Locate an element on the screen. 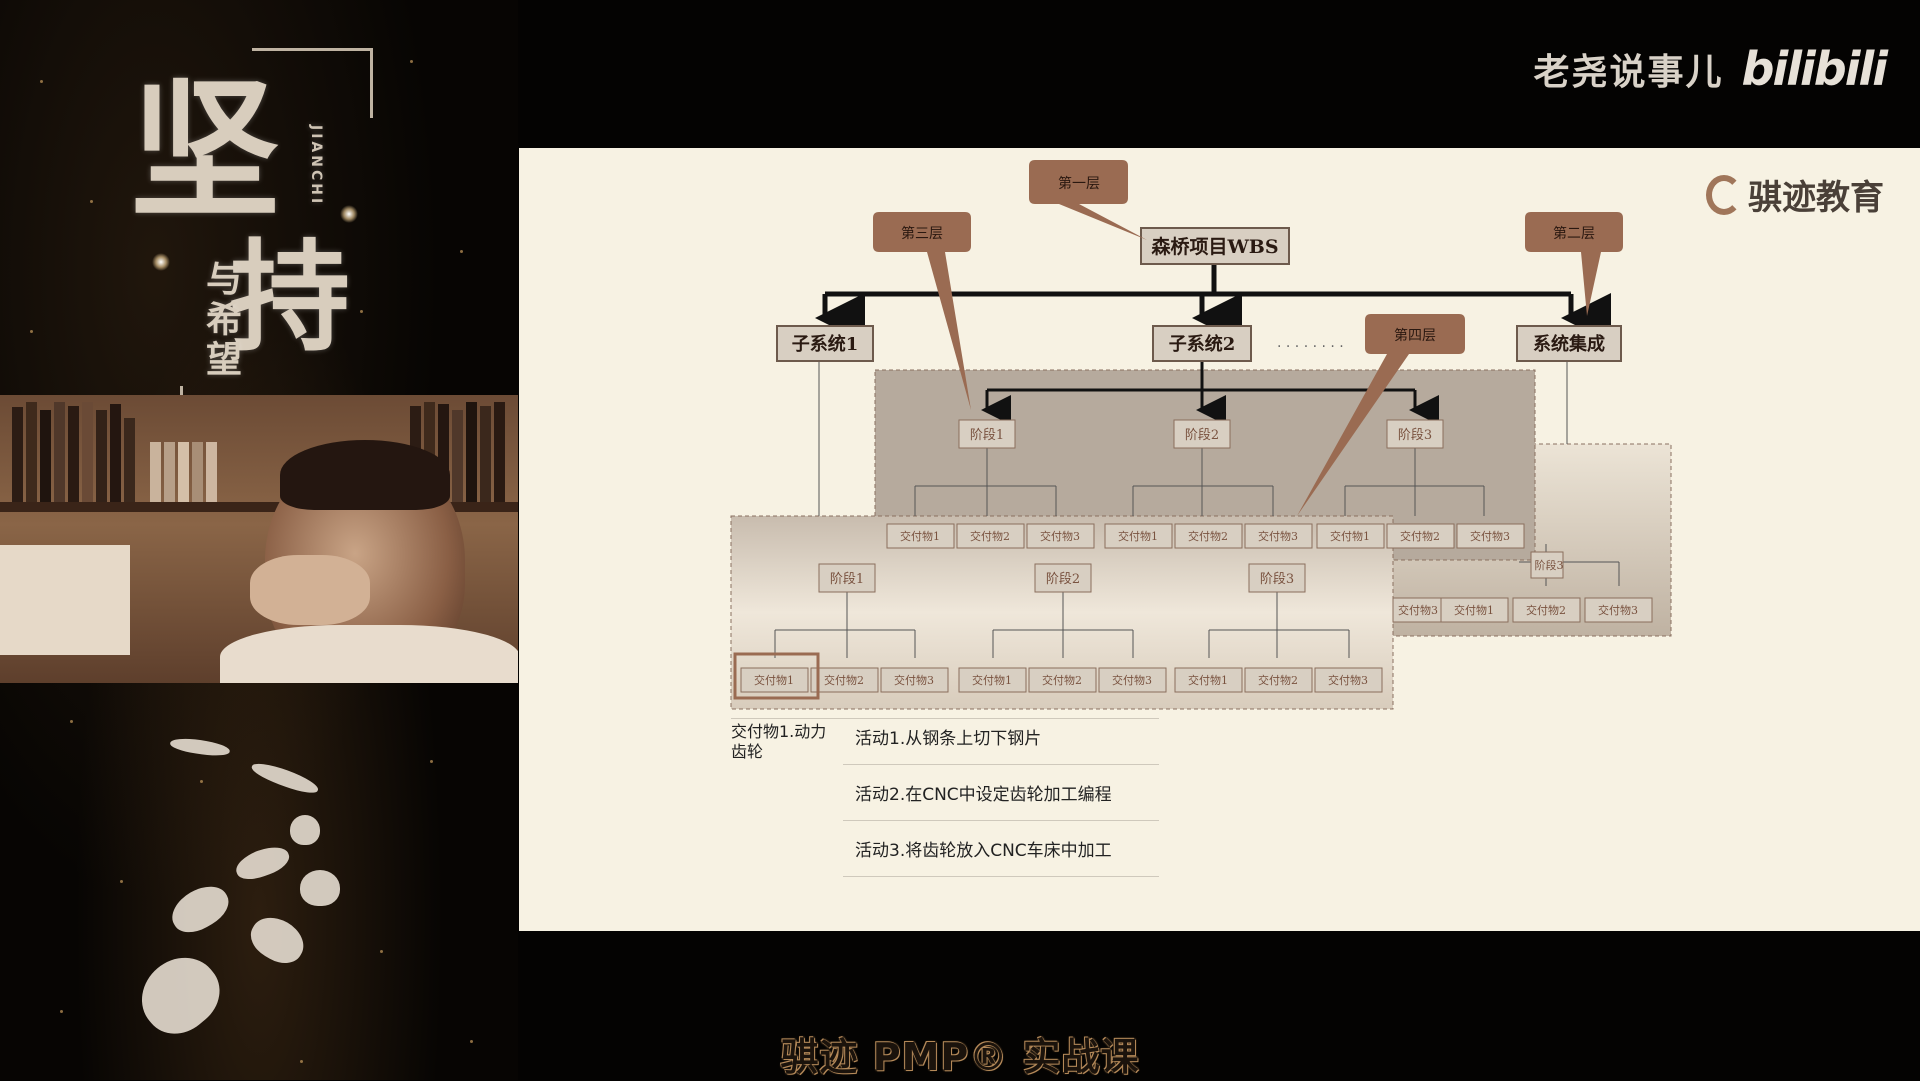  svg-text: 子系统2 is located at coordinates (1202, 344).